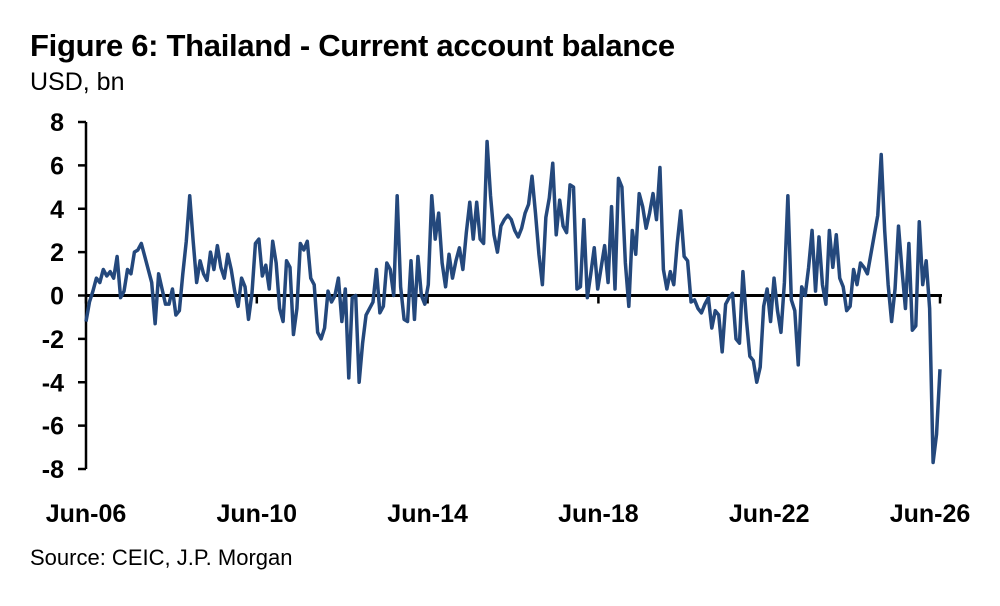 The height and width of the screenshot is (606, 1000). Describe the element at coordinates (57, 253) in the screenshot. I see `y-tick-label: 2` at that location.